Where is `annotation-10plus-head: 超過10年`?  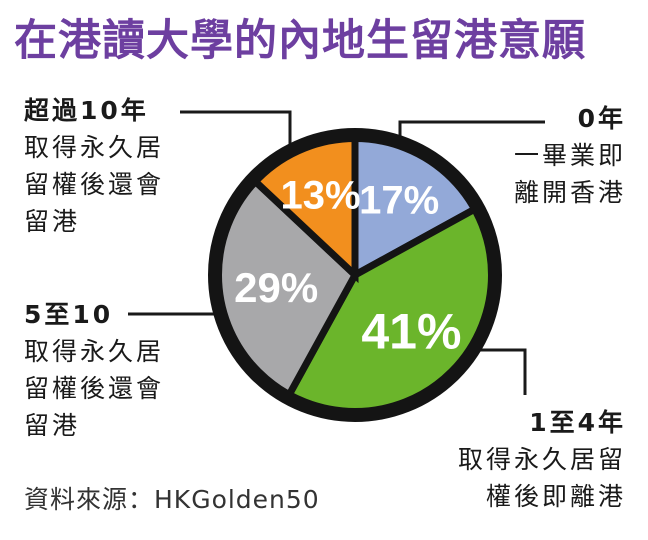 annotation-10plus-head: 超過10年 is located at coordinates (86, 110).